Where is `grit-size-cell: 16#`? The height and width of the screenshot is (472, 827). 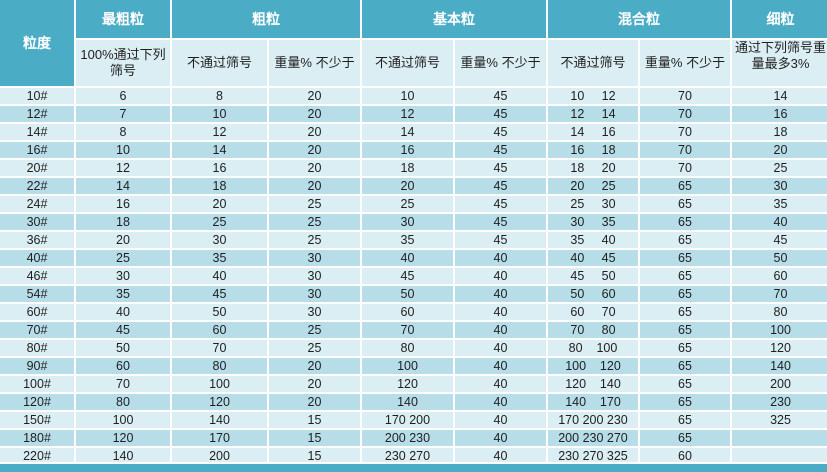
grit-size-cell: 16# is located at coordinates (38, 150).